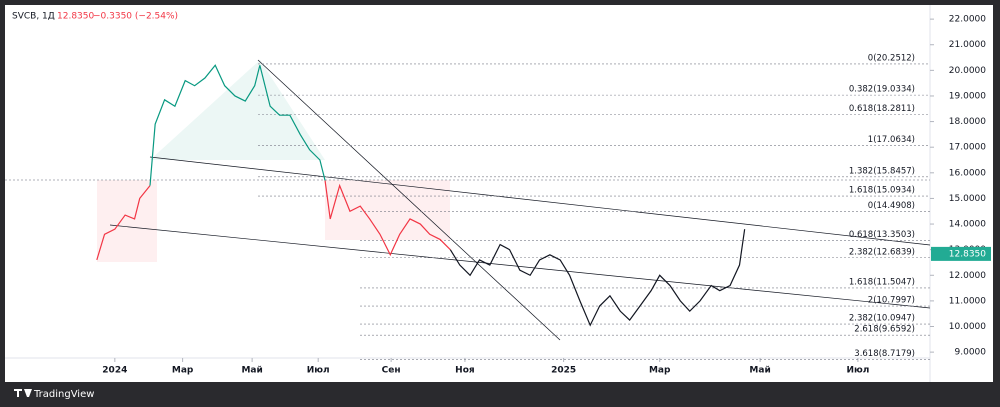 Image resolution: width=1000 pixels, height=407 pixels. What do you see at coordinates (967, 20) in the screenshot?
I see `y-tick-label: 22.0000` at bounding box center [967, 20].